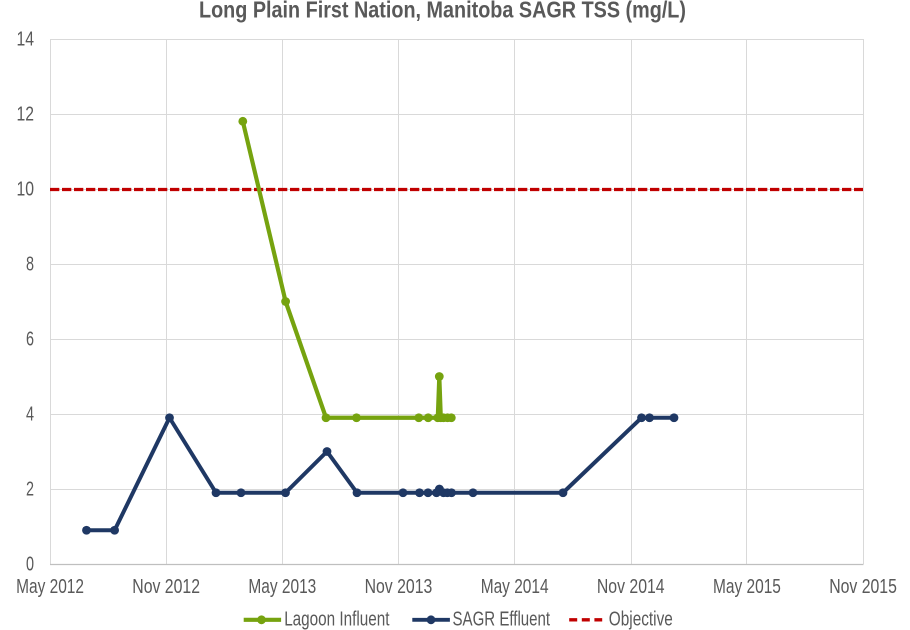  What do you see at coordinates (30, 414) in the screenshot?
I see `svg-text: 4` at bounding box center [30, 414].